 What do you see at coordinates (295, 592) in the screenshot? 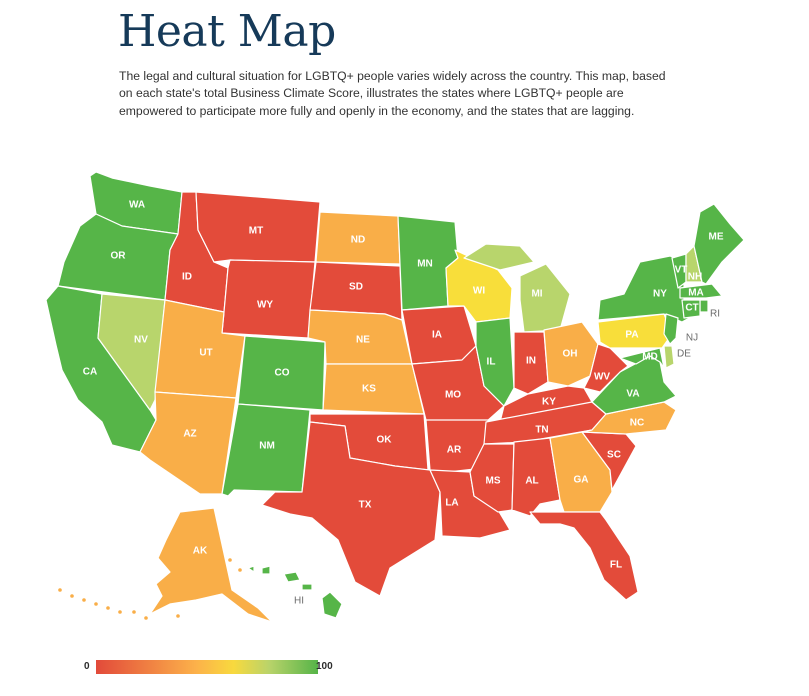
I see `state-hi` at bounding box center [295, 592].